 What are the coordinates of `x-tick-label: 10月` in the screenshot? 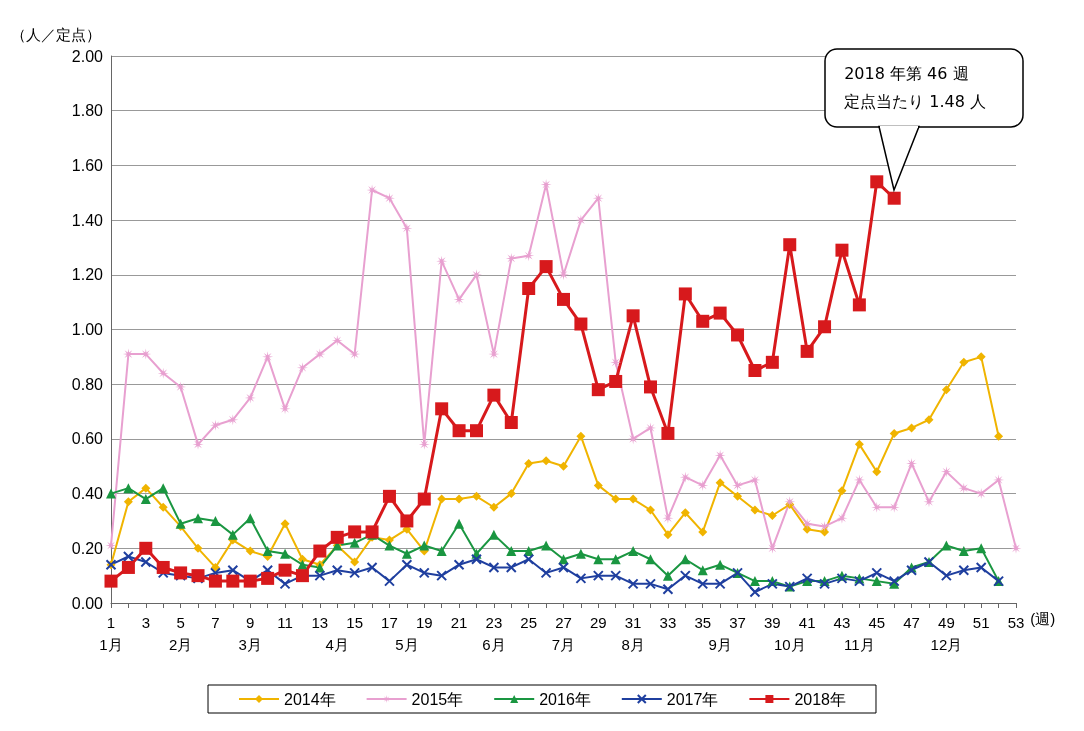 It's located at (789, 644).